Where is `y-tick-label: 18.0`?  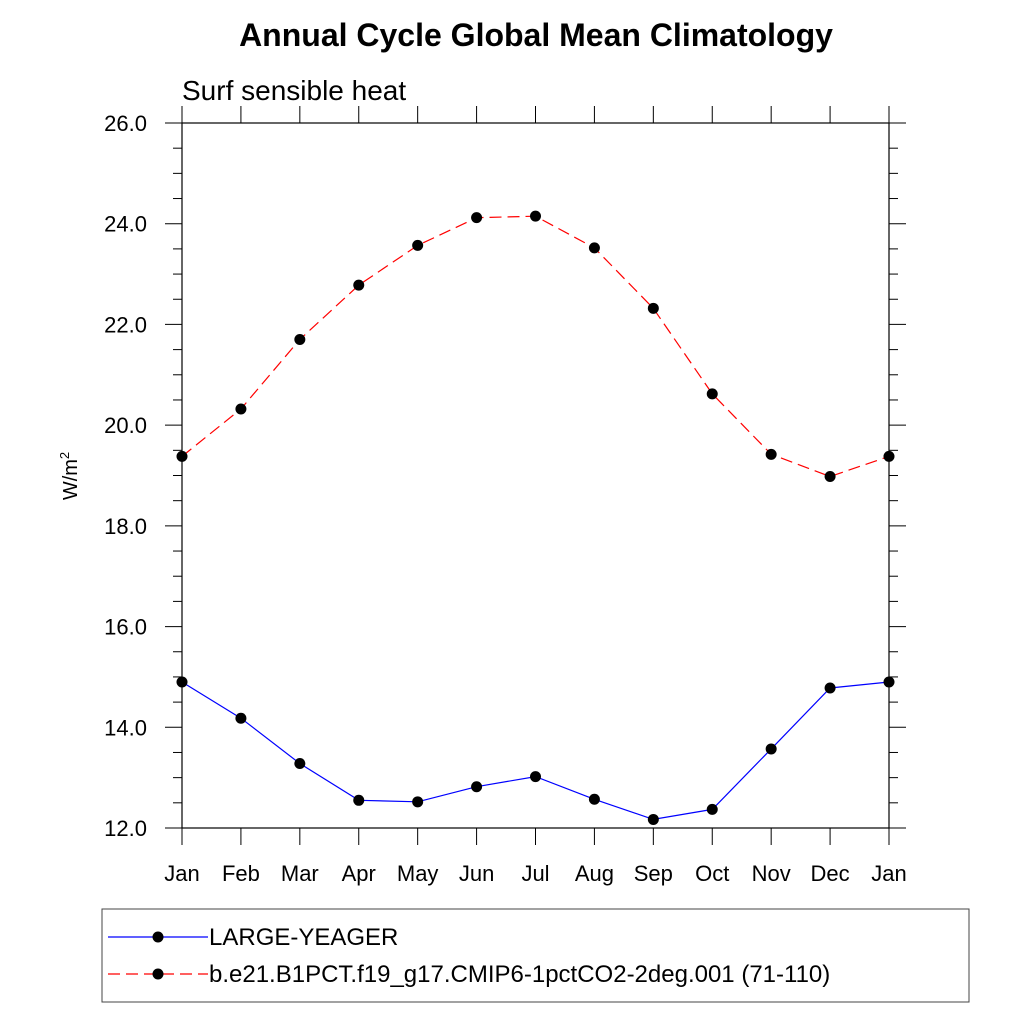 y-tick-label: 18.0 is located at coordinates (125, 526).